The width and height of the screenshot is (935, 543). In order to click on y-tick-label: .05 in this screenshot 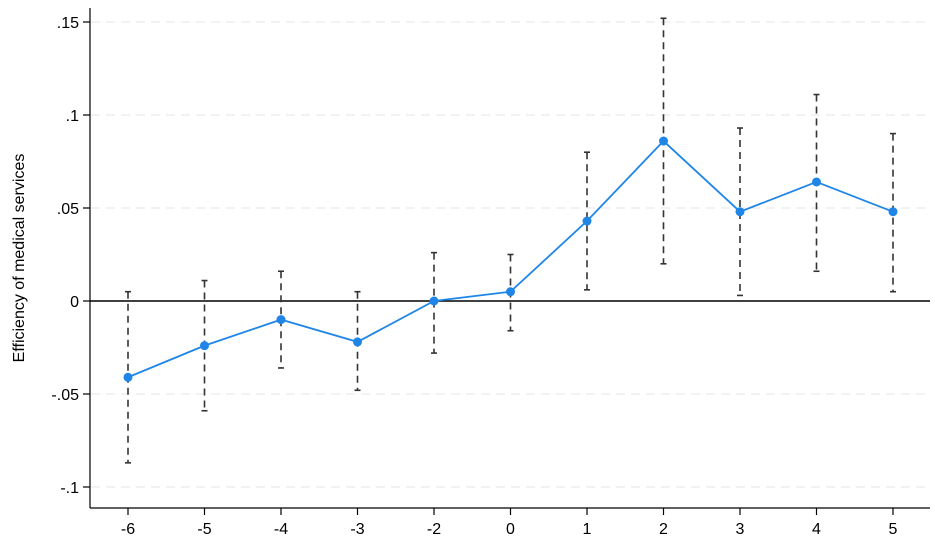, I will do `click(68, 209)`.